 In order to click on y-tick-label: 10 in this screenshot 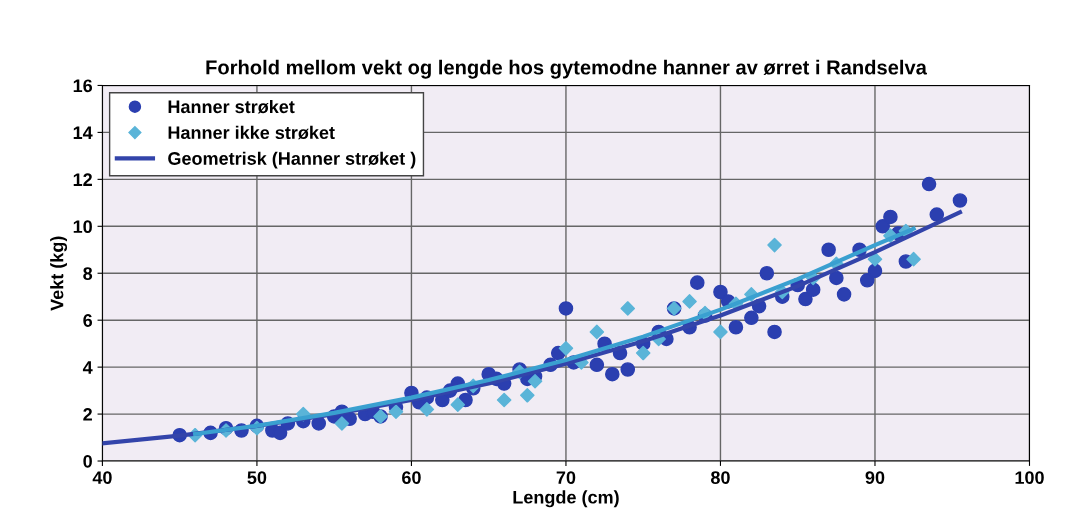, I will do `click(82, 227)`.